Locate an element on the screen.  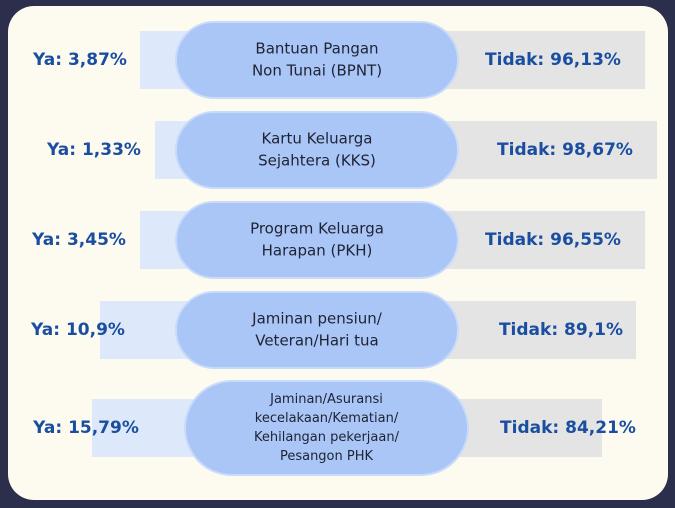
category-label: Sejahtera (KKS) is located at coordinates (317, 161).